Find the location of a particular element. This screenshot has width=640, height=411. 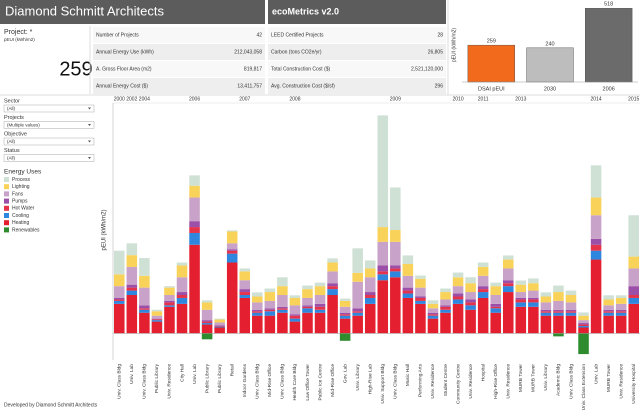

x-tick-label: Mid-Rise Office is located at coordinates (270, 380).